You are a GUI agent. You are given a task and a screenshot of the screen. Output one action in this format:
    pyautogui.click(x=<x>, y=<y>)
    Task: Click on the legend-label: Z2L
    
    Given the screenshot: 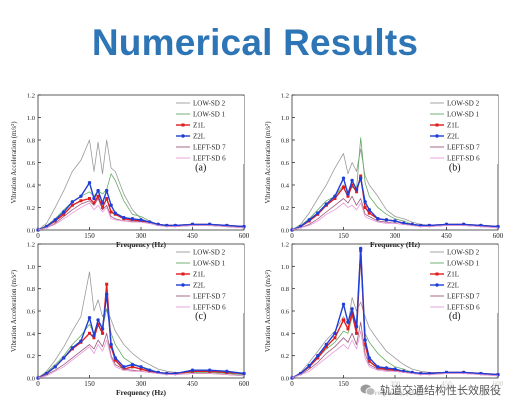 What is the action you would take?
    pyautogui.click(x=453, y=286)
    